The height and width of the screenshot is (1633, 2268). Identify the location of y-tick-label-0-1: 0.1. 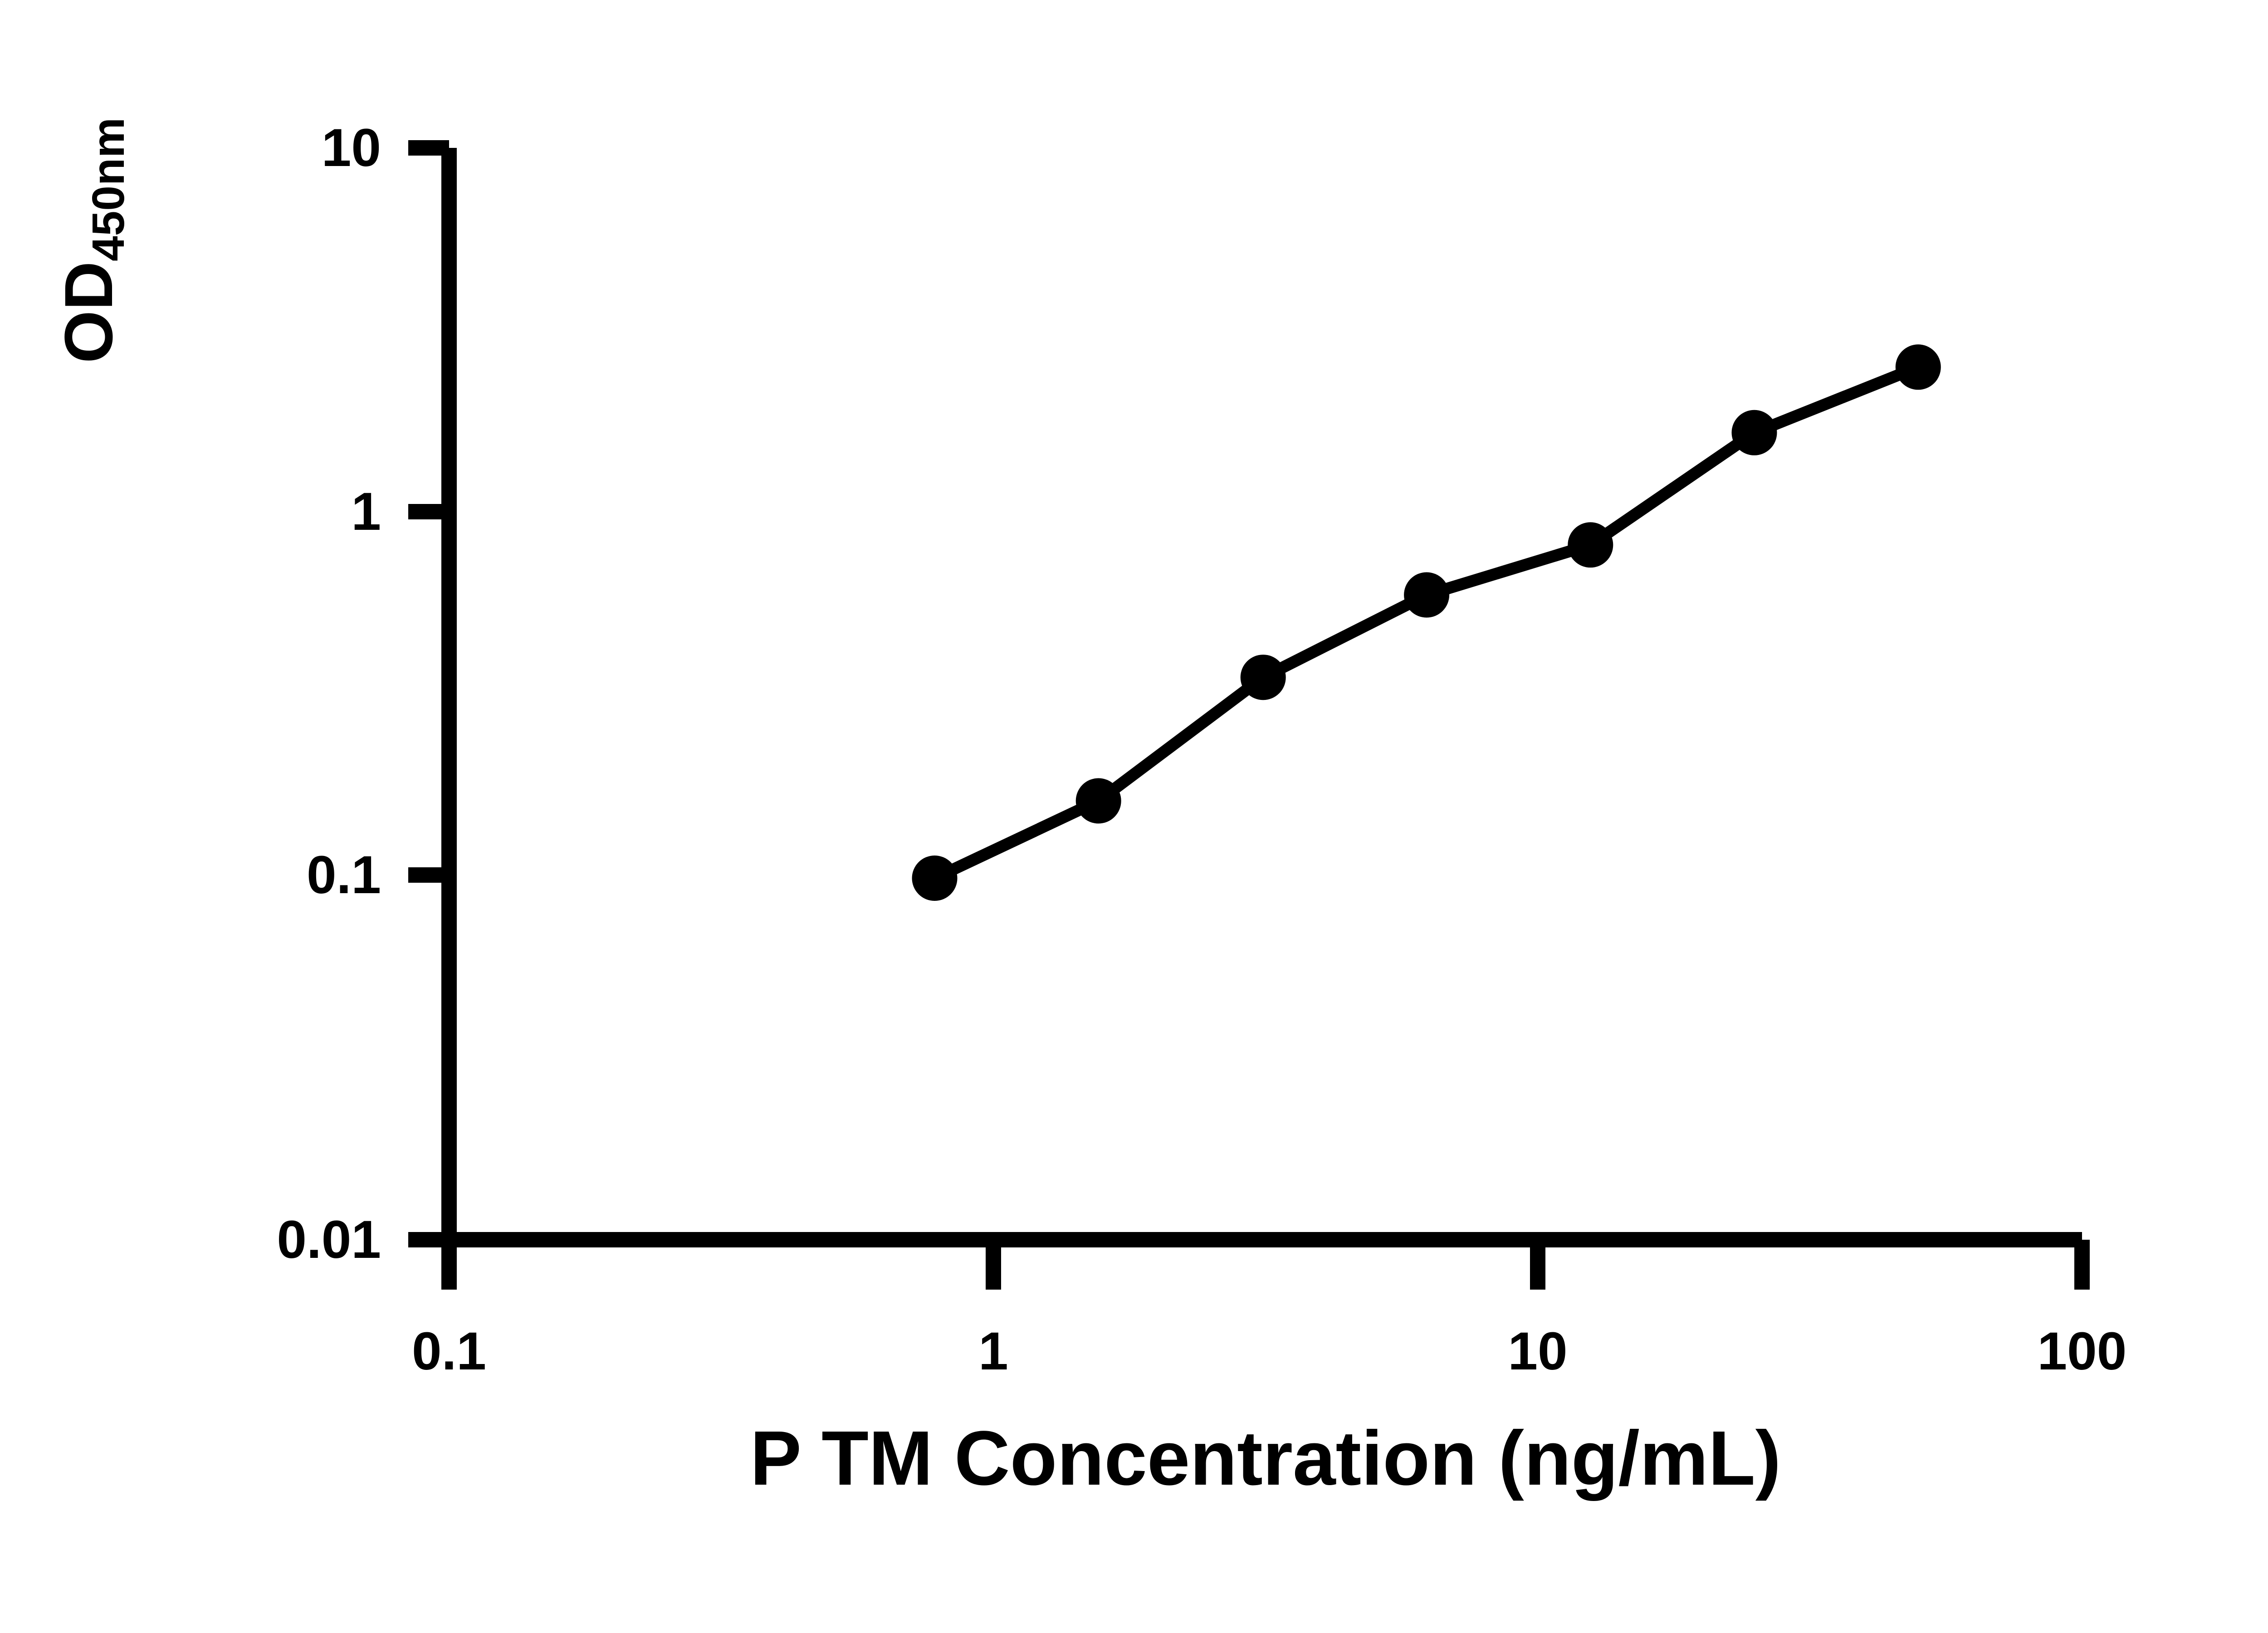
(344, 875).